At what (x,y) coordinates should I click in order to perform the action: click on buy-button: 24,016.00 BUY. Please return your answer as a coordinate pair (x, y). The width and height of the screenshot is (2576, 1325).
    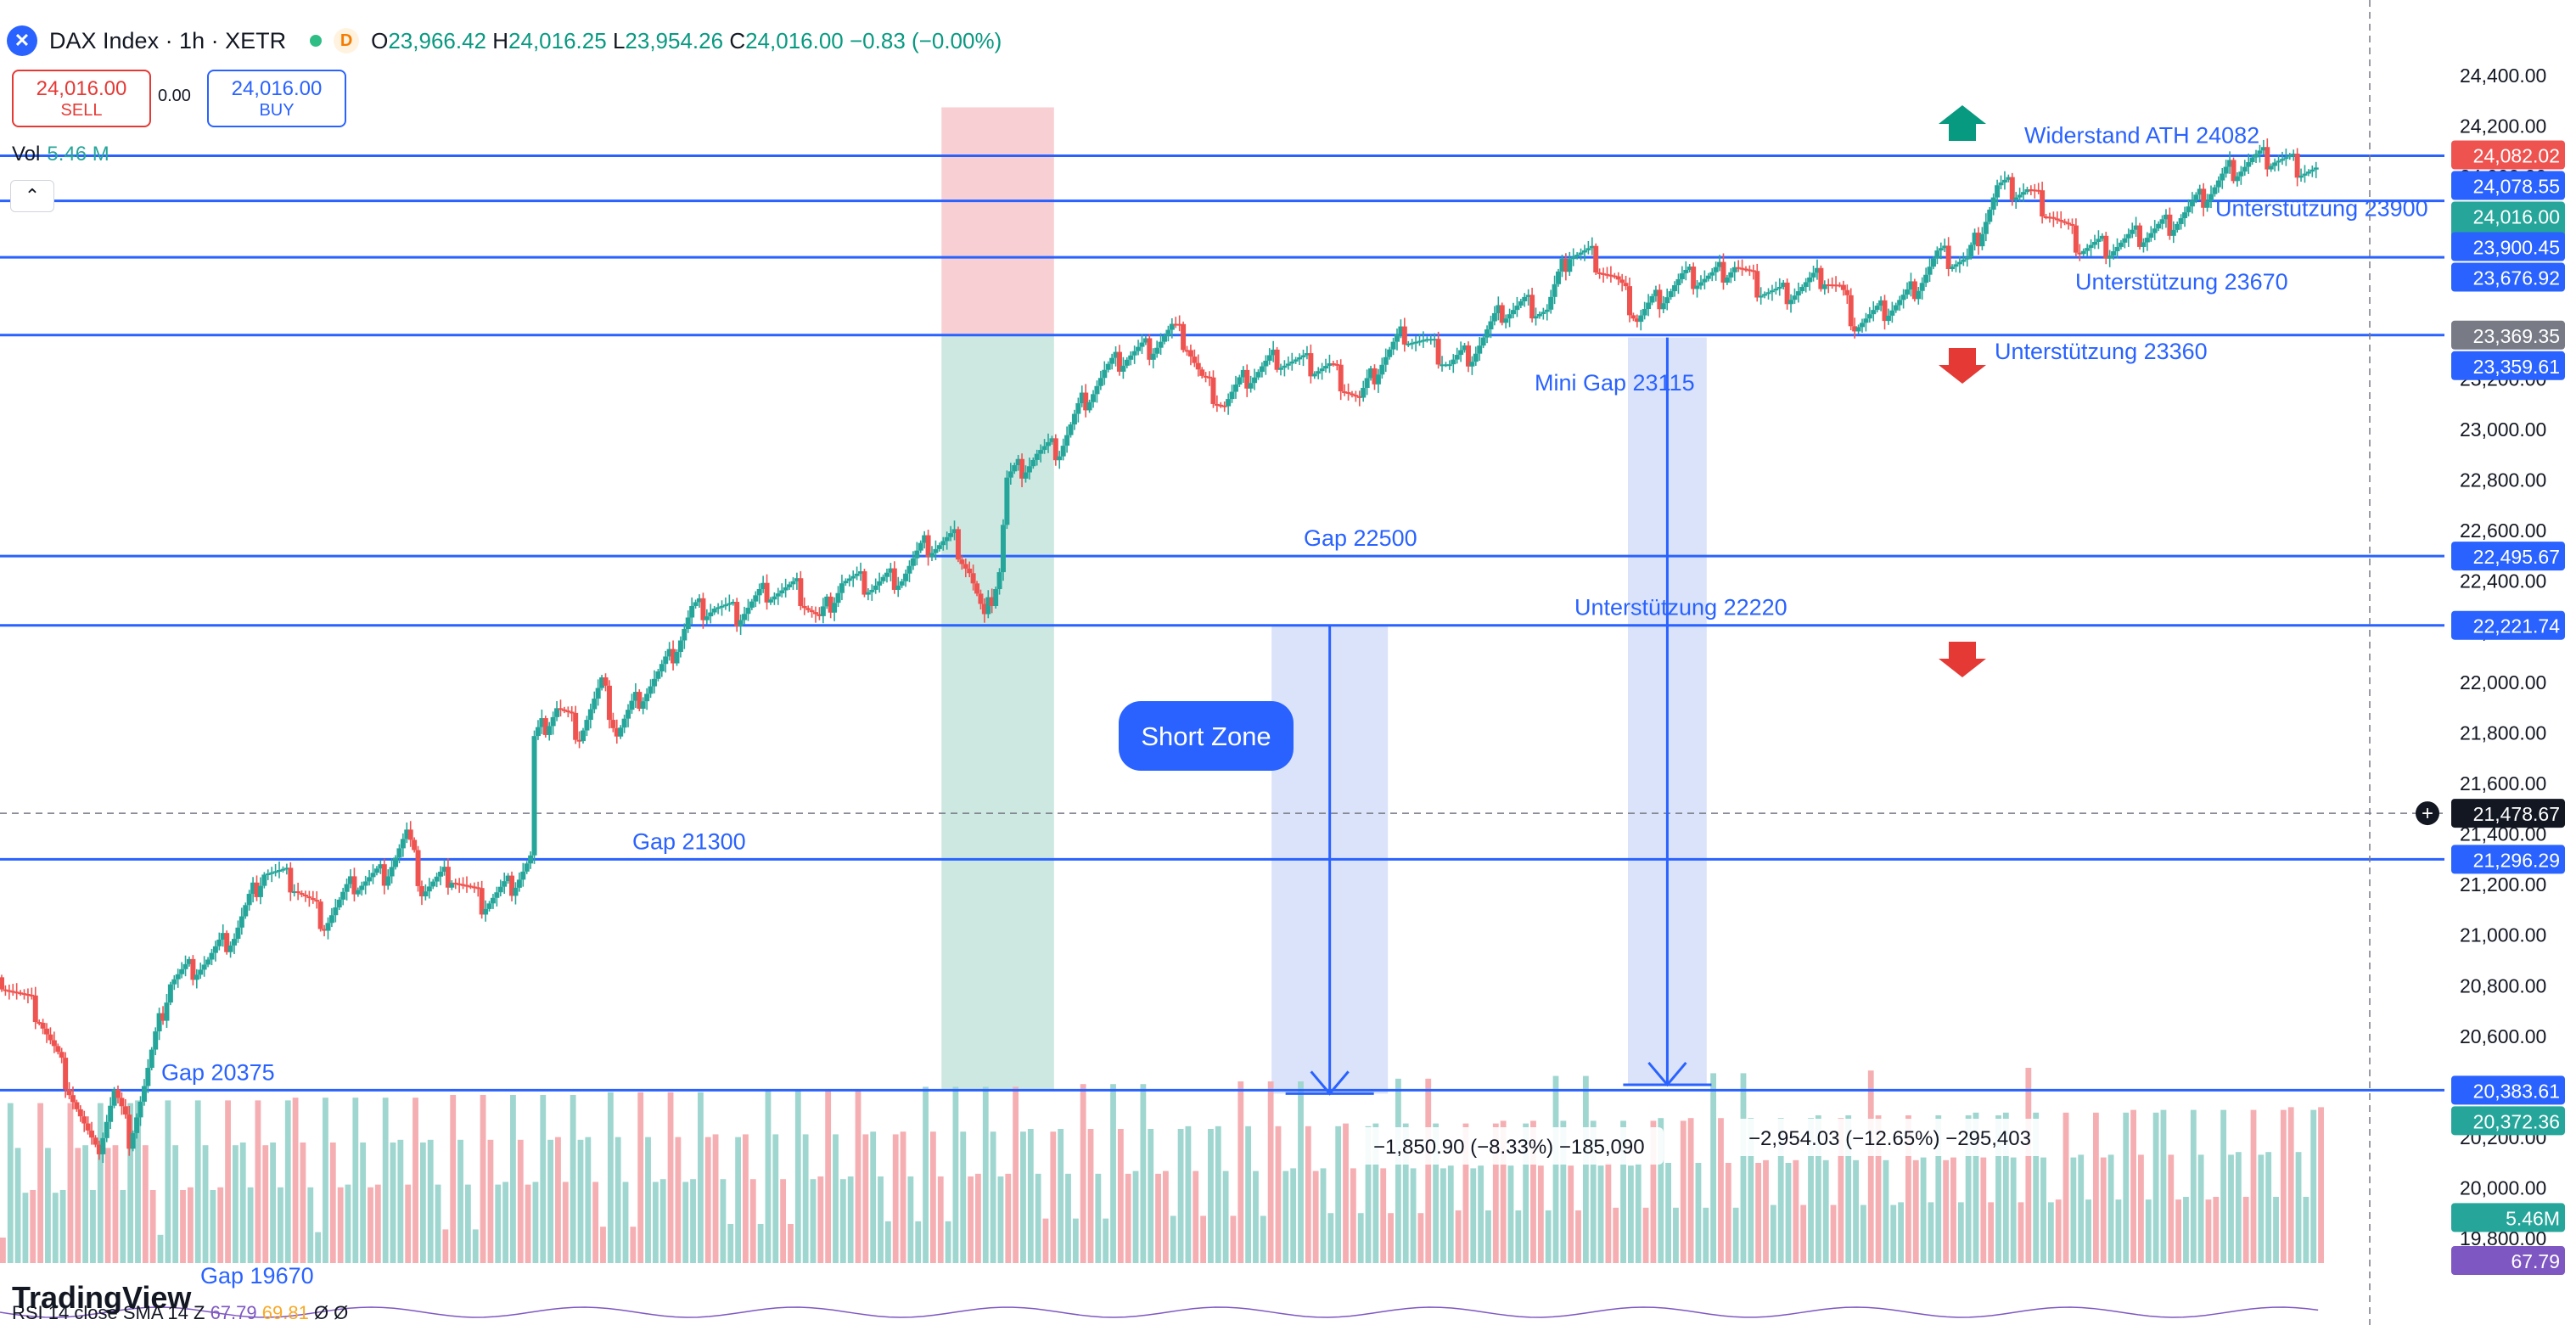
    Looking at the image, I should click on (276, 98).